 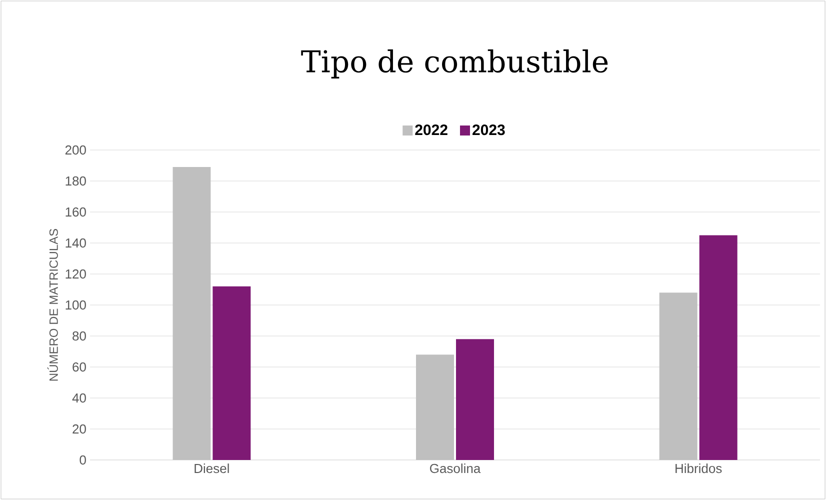 I want to click on x-tick-label: Gasolina, so click(x=455, y=469).